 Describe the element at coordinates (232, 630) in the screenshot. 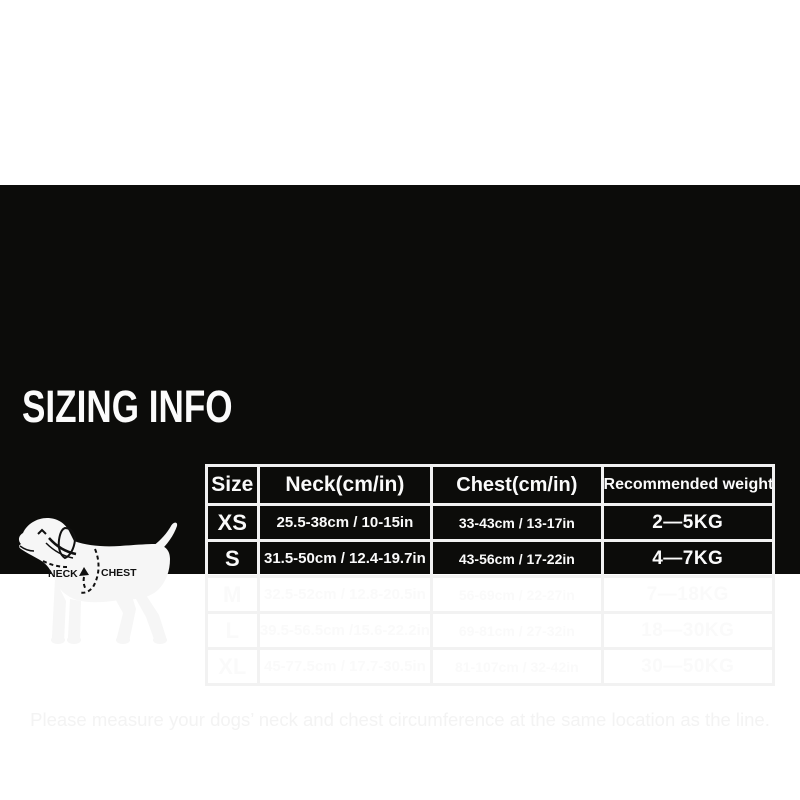

I see `size-cell: L` at that location.